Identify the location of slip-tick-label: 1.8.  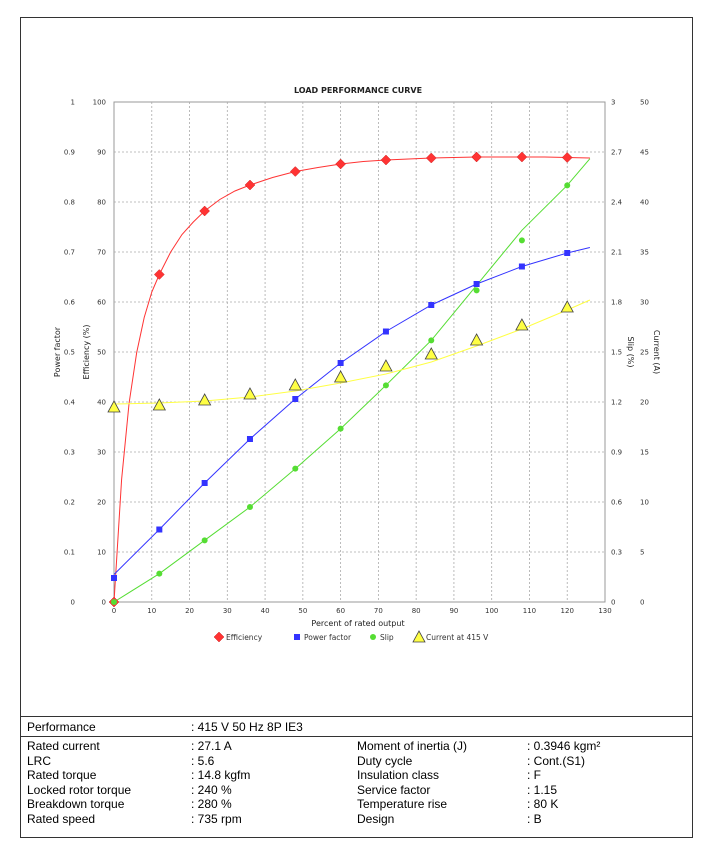
(616, 303).